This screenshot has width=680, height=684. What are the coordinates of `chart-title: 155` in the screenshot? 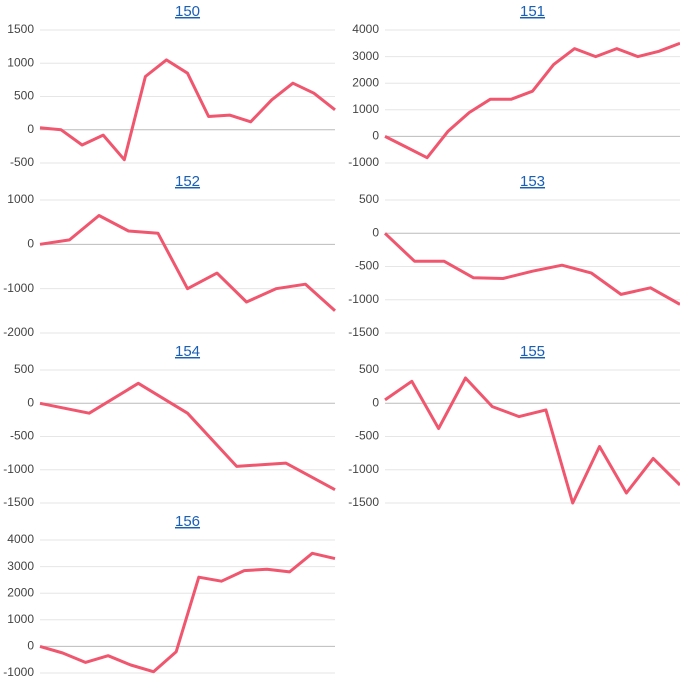 It's located at (532, 351).